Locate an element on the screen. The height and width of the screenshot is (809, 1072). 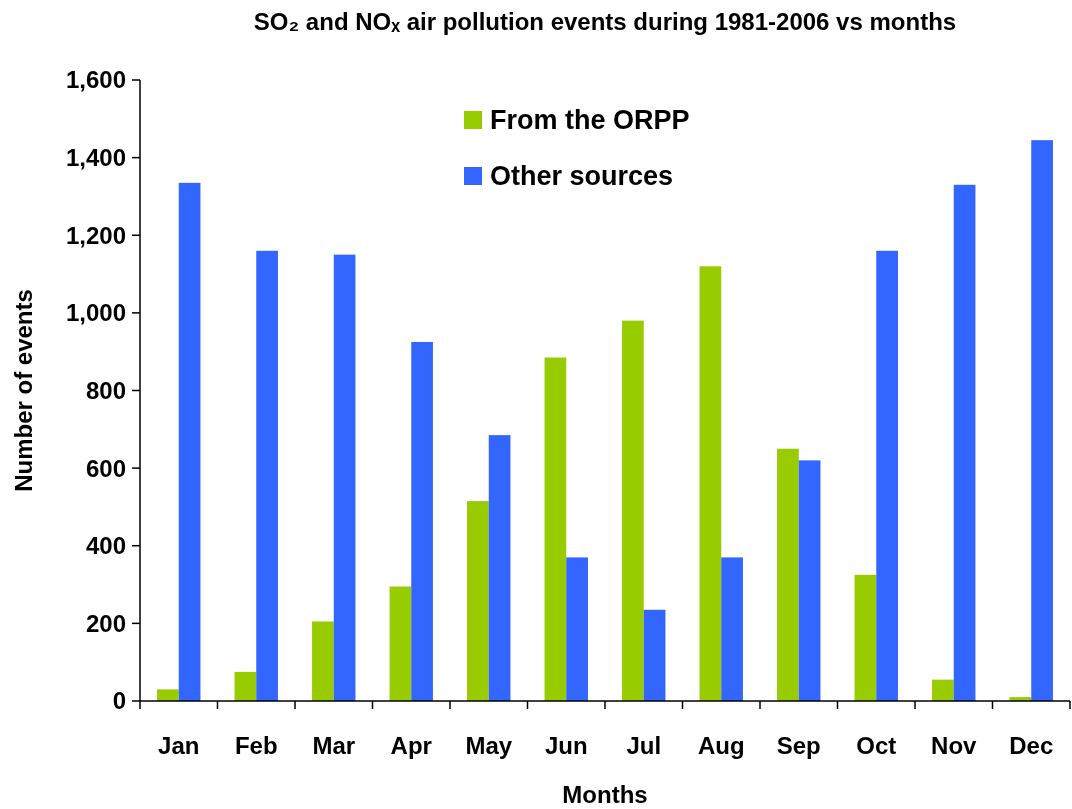
x-tick-label: Dec is located at coordinates (1031, 745).